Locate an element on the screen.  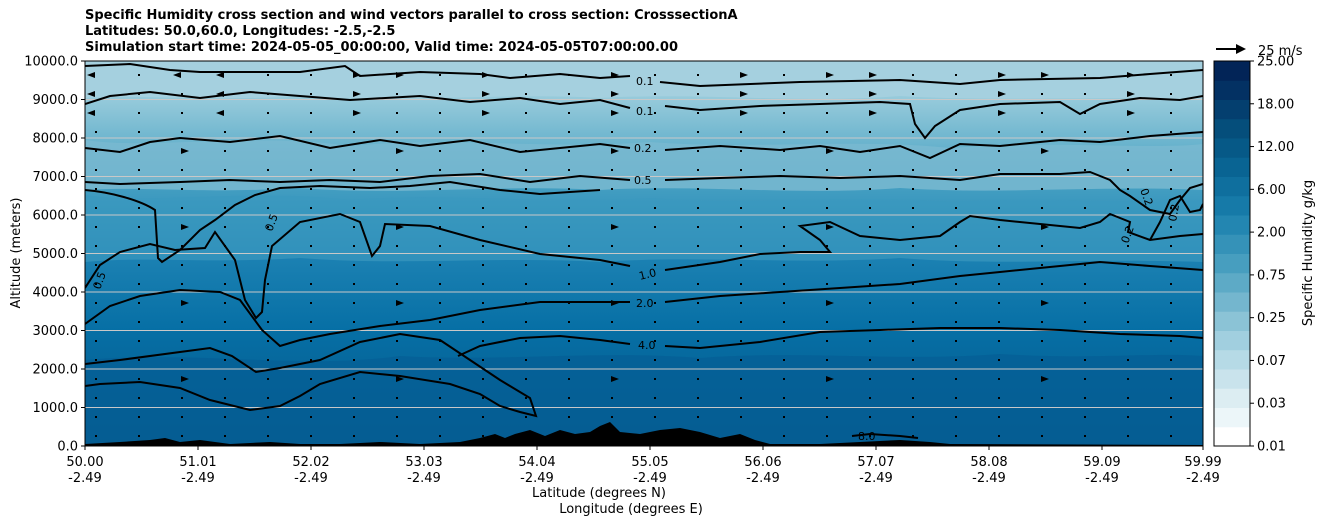
quiver-key-arrowhead is located at coordinates (1241, 49).